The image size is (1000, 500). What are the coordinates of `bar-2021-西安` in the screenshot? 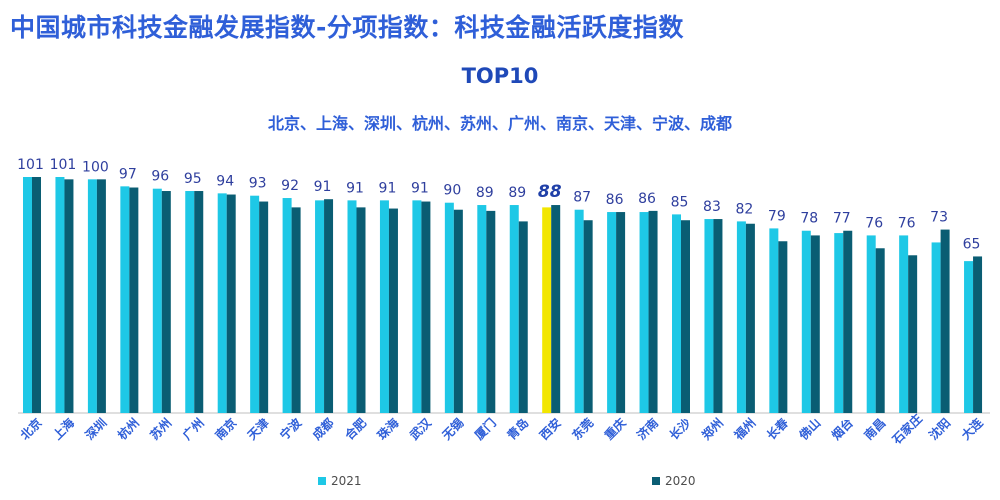 It's located at (547, 310).